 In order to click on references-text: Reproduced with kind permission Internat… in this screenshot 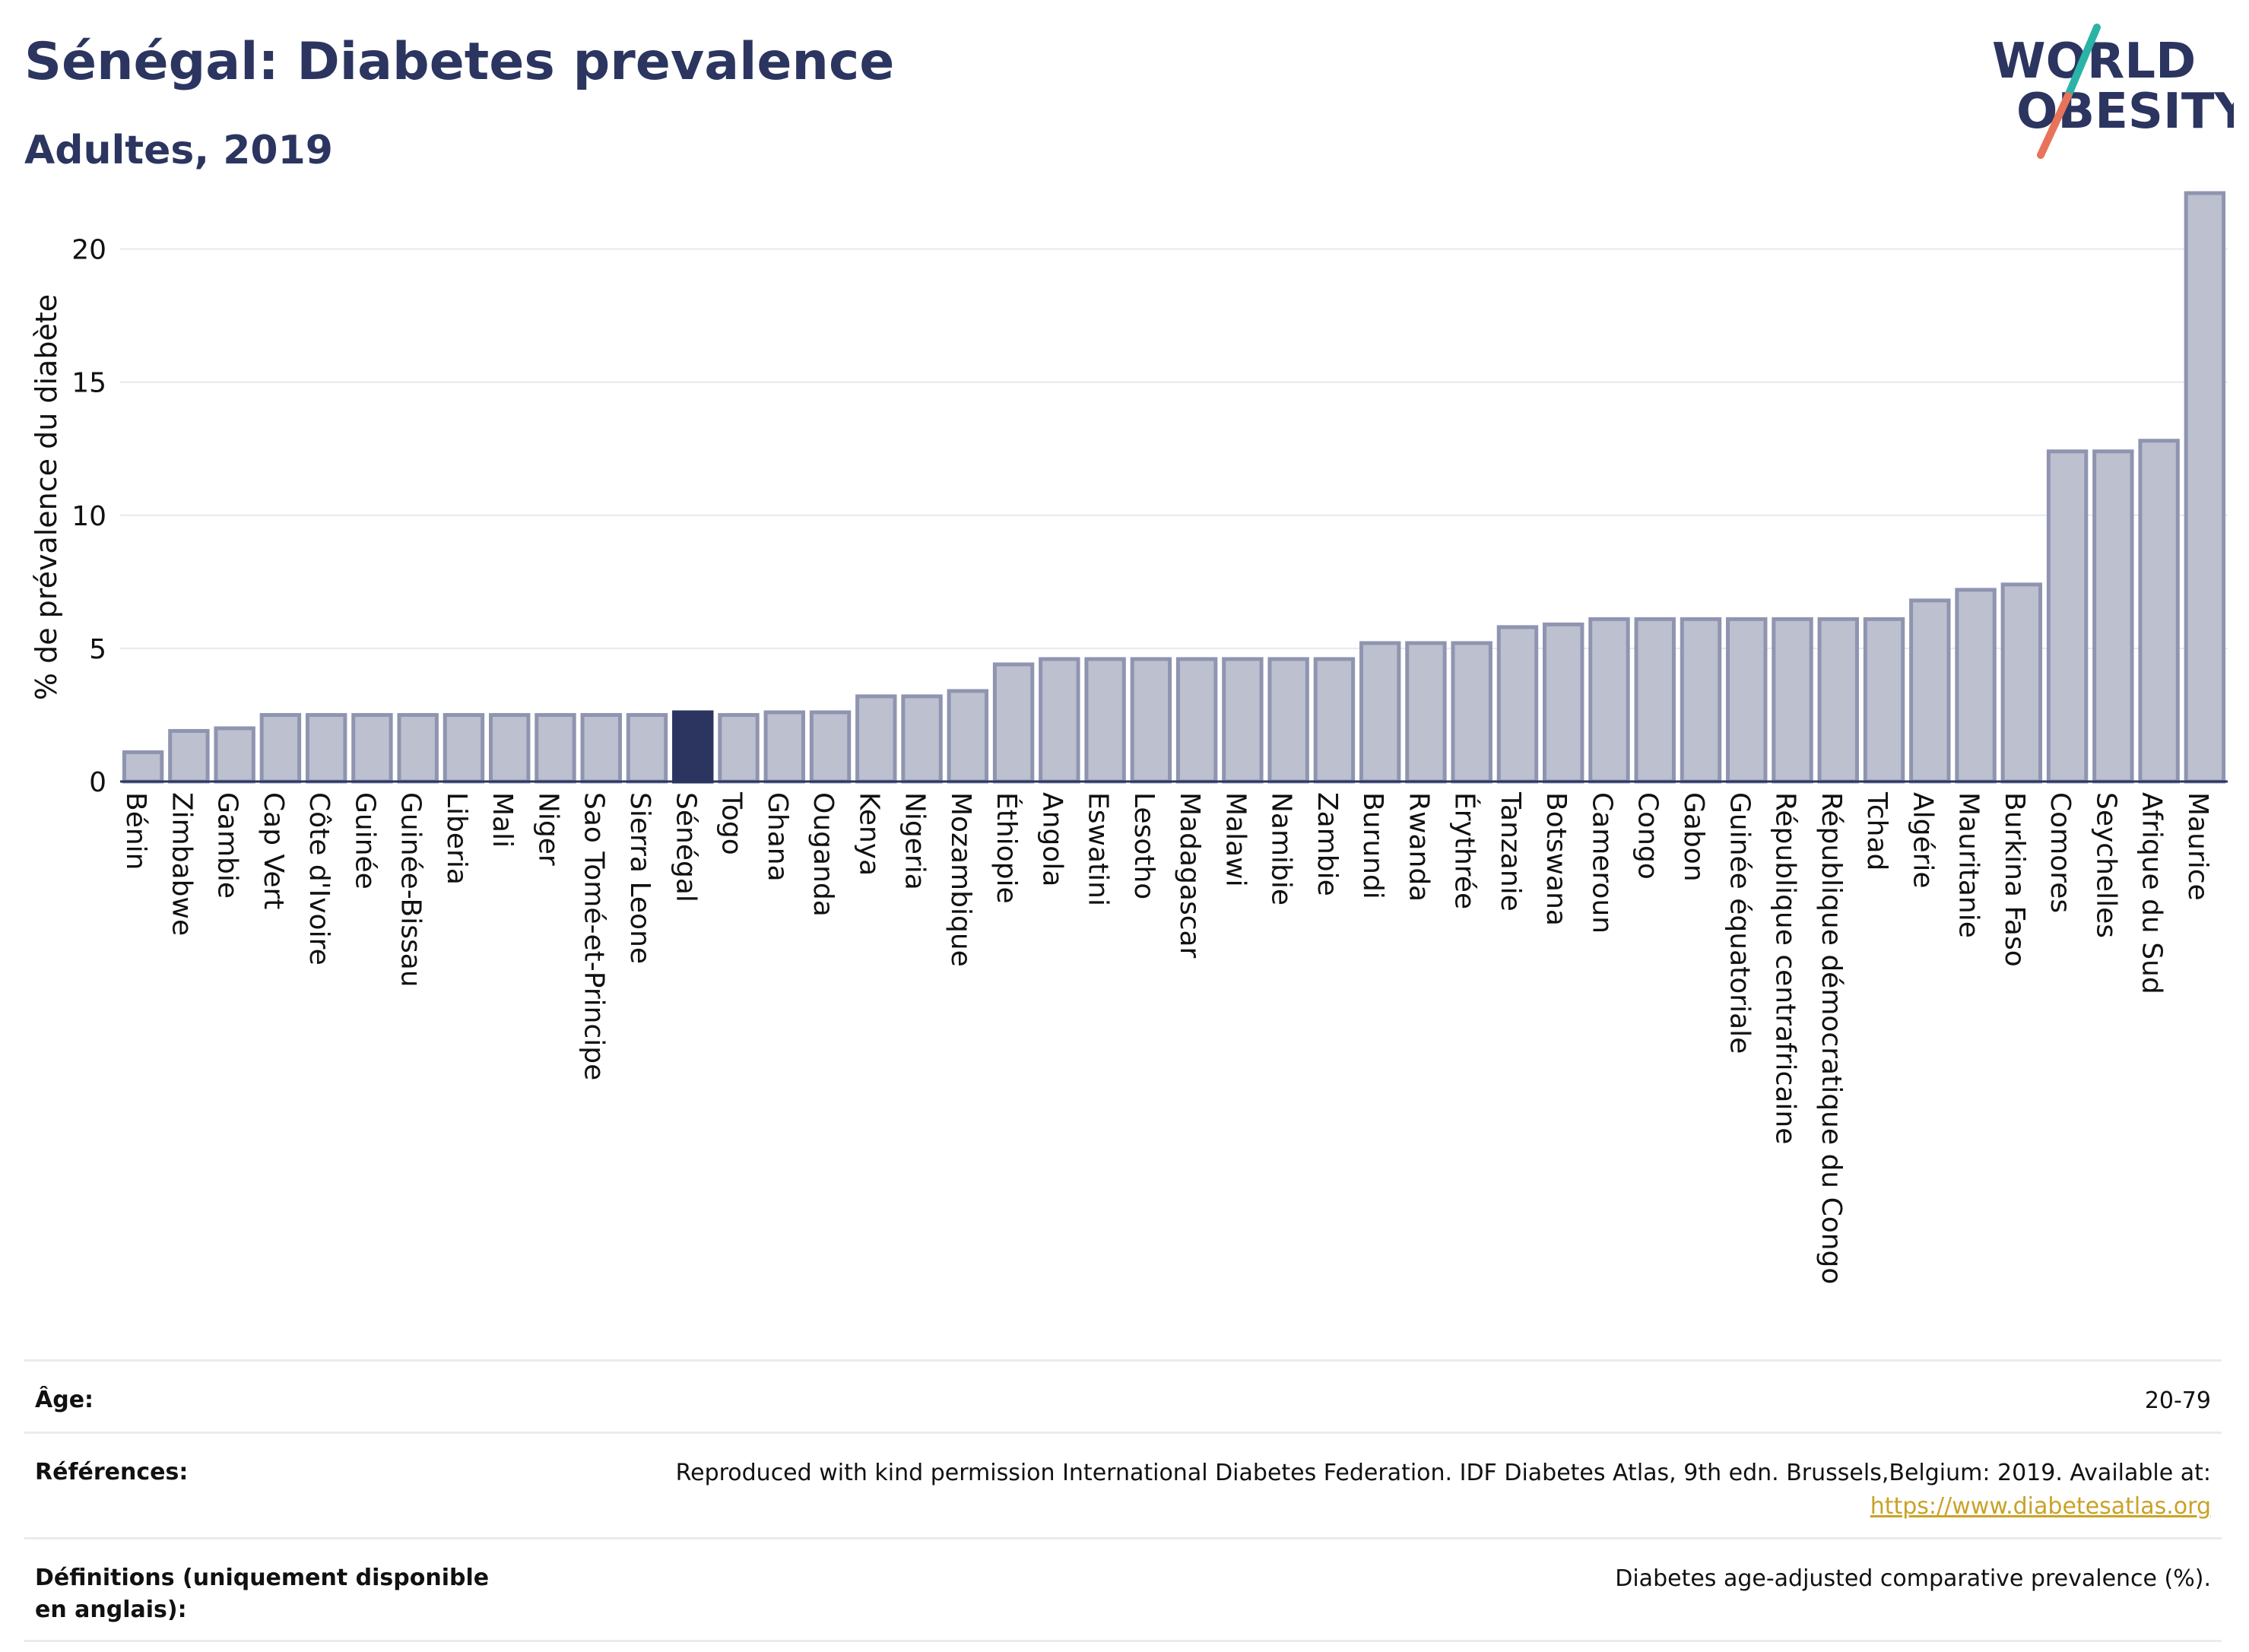, I will do `click(1443, 1473)`.